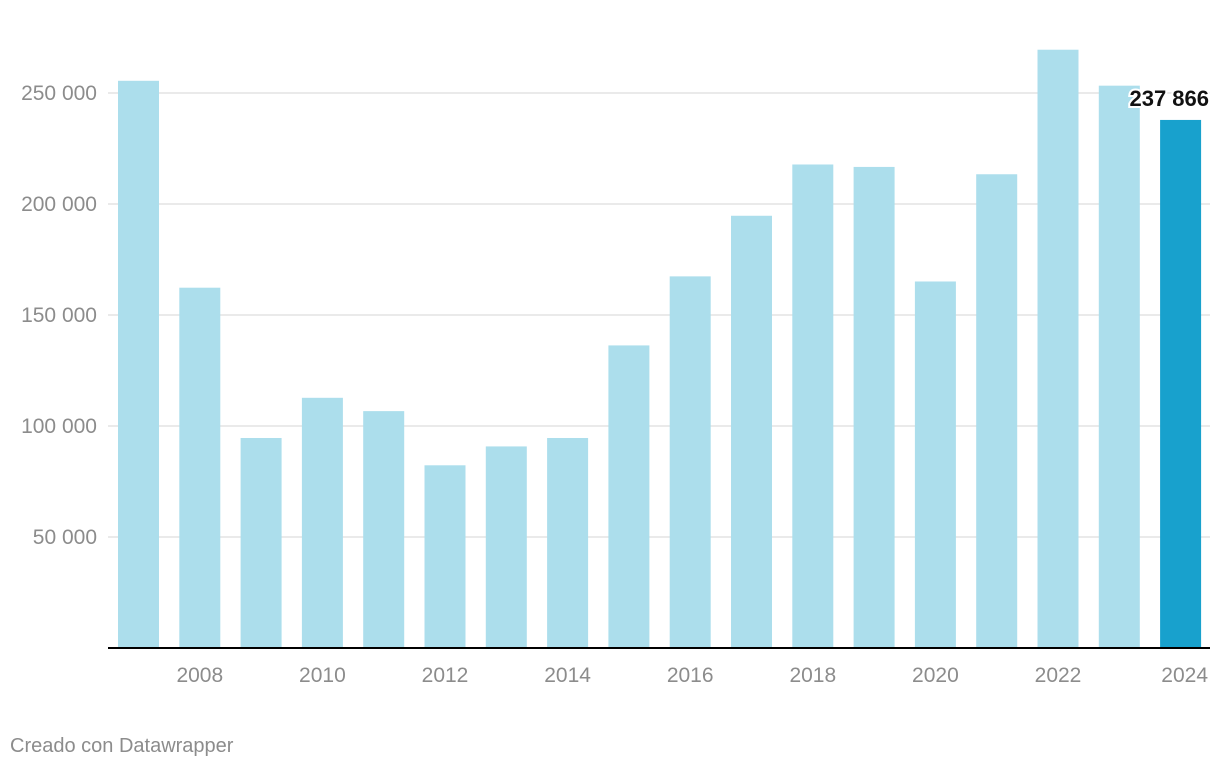  I want to click on bar-2020, so click(935, 464).